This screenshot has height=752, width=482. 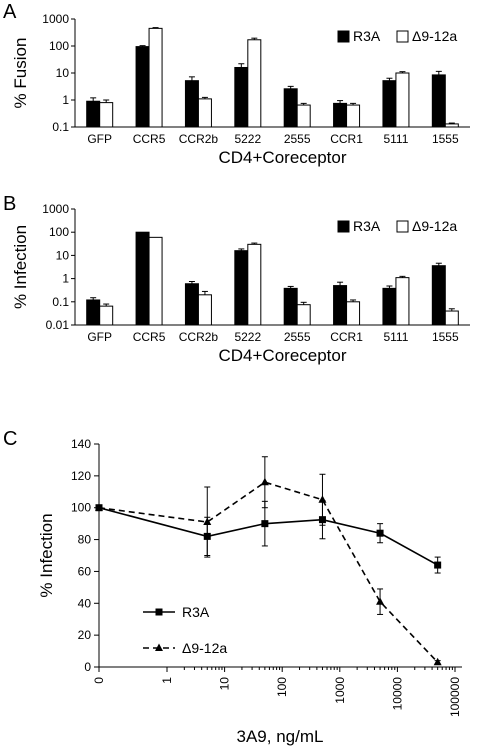 What do you see at coordinates (340, 690) in the screenshot?
I see `x-tick-label: 1000` at bounding box center [340, 690].